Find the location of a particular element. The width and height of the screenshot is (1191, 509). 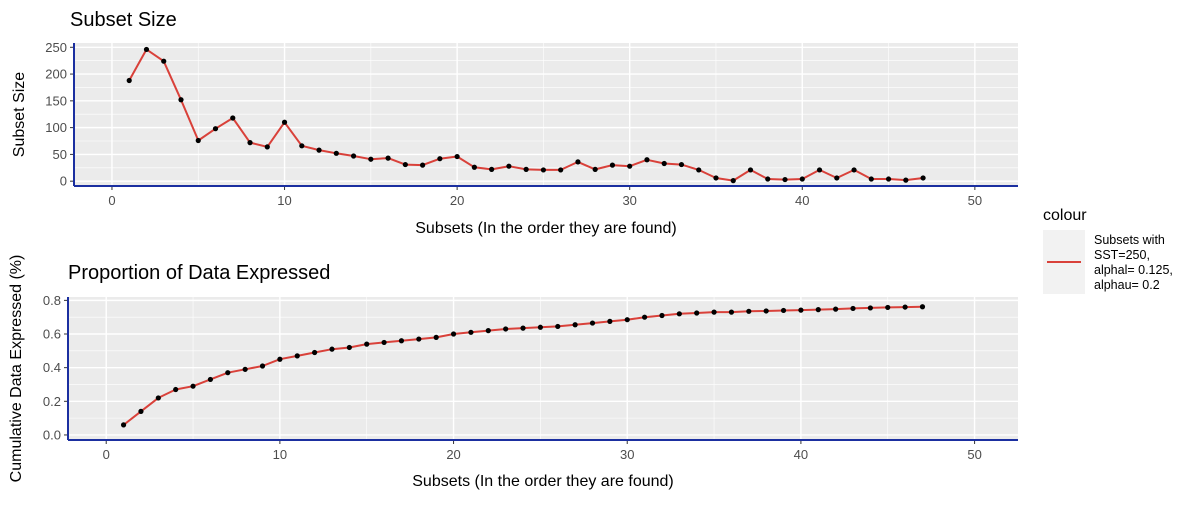

x-tick-label: 30 is located at coordinates (629, 200).